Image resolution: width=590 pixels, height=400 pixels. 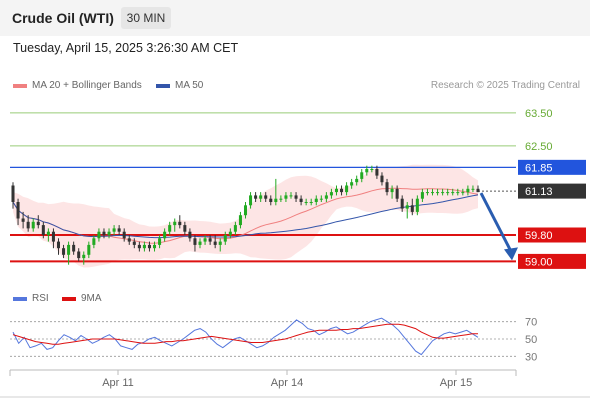 What do you see at coordinates (539, 236) in the screenshot?
I see `level-label-59.80: 59.80` at bounding box center [539, 236].